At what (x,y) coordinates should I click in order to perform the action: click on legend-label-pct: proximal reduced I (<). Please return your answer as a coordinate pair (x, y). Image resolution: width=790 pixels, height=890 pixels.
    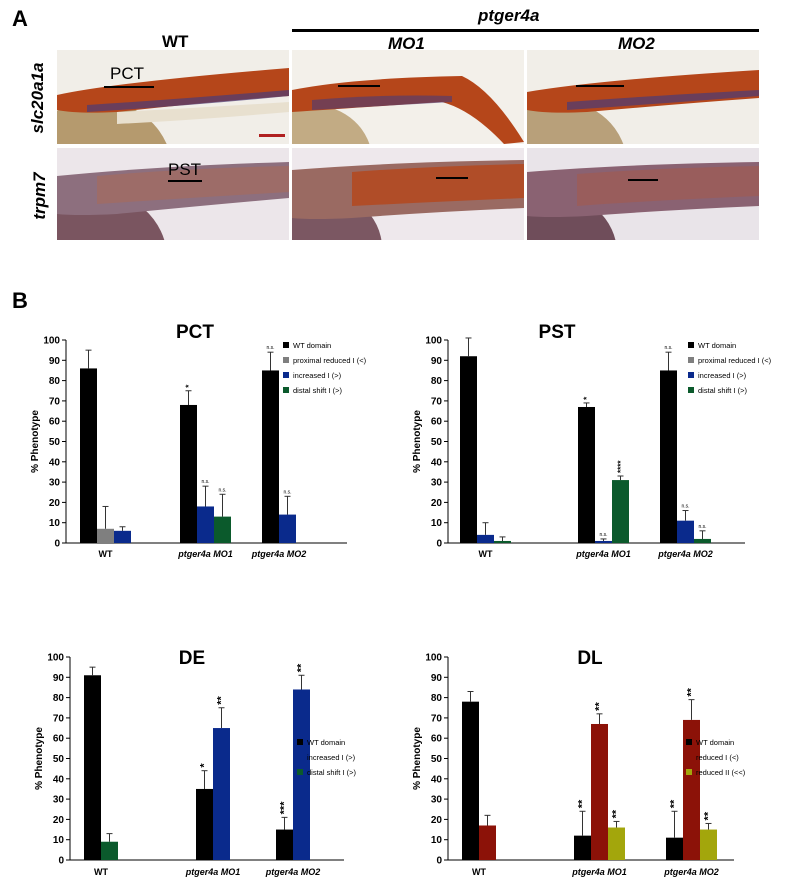
    Looking at the image, I should click on (330, 360).